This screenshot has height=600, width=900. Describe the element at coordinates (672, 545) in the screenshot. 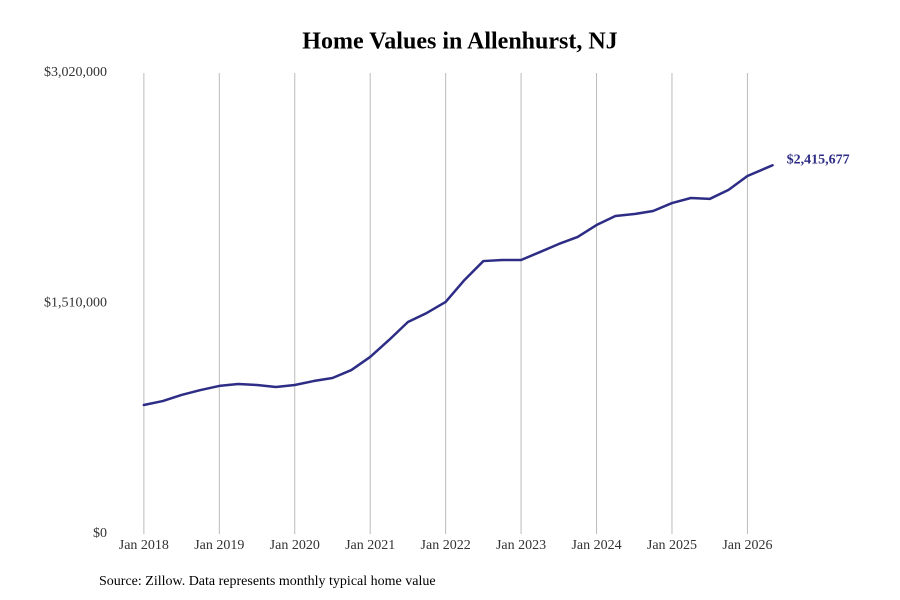

I see `x-tick-label: Jan 2025` at that location.